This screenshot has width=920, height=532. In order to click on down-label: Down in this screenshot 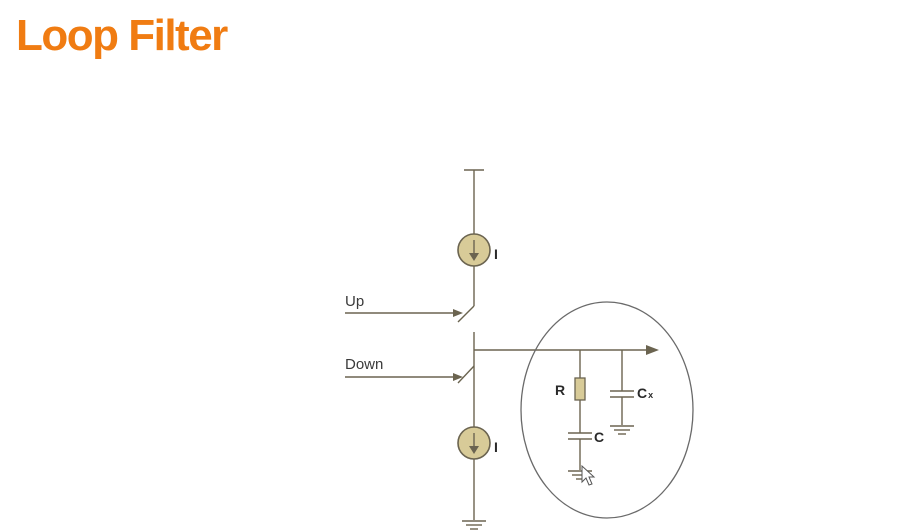, I will do `click(364, 364)`.